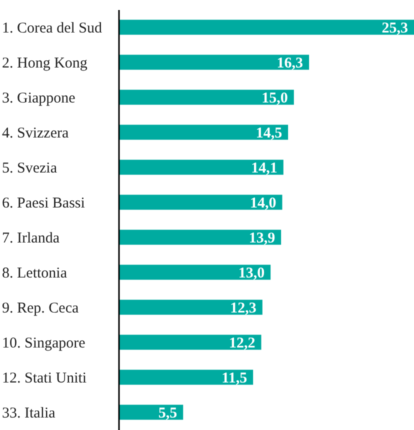  I want to click on y-tick-label: 4. Svizzera, so click(35, 134).